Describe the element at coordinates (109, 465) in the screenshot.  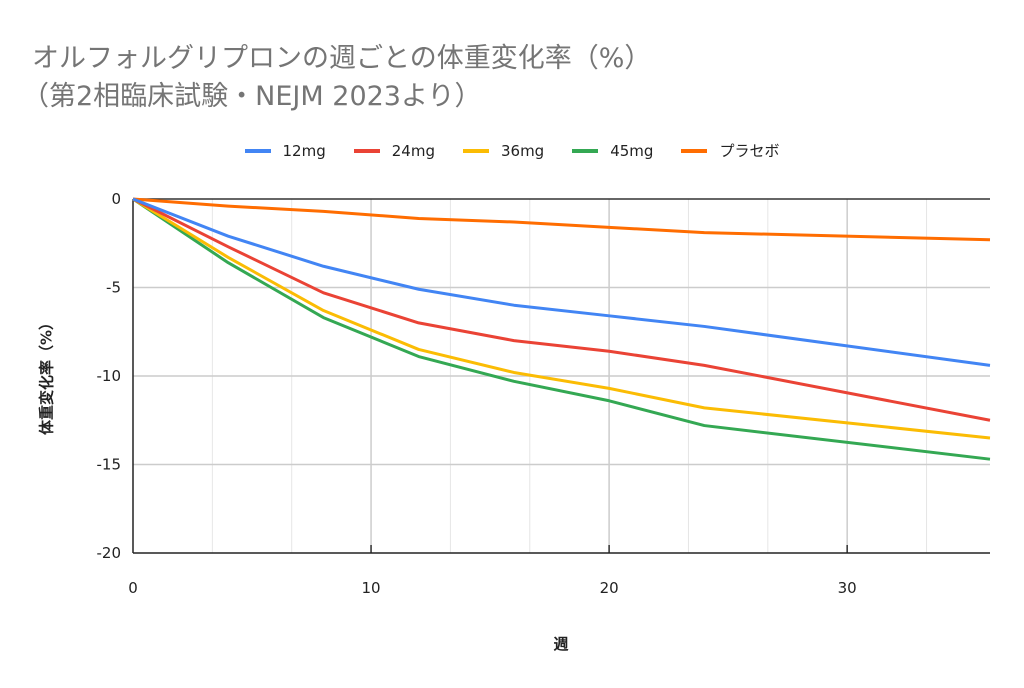
I see `y-tick-label: -15` at that location.